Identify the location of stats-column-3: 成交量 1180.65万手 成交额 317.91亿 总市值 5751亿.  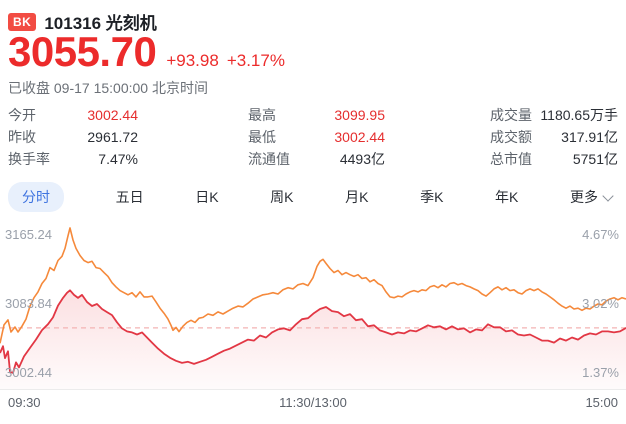
(554, 137).